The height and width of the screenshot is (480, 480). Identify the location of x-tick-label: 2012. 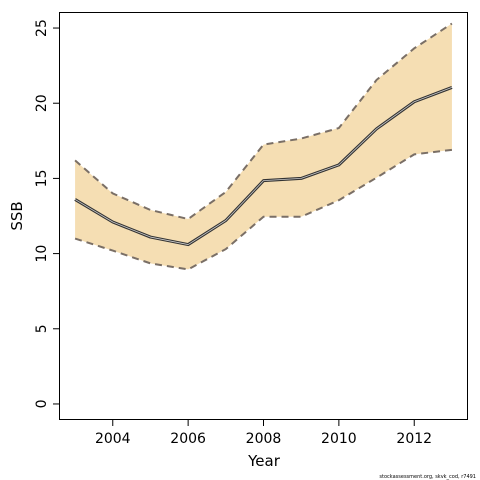
(414, 439).